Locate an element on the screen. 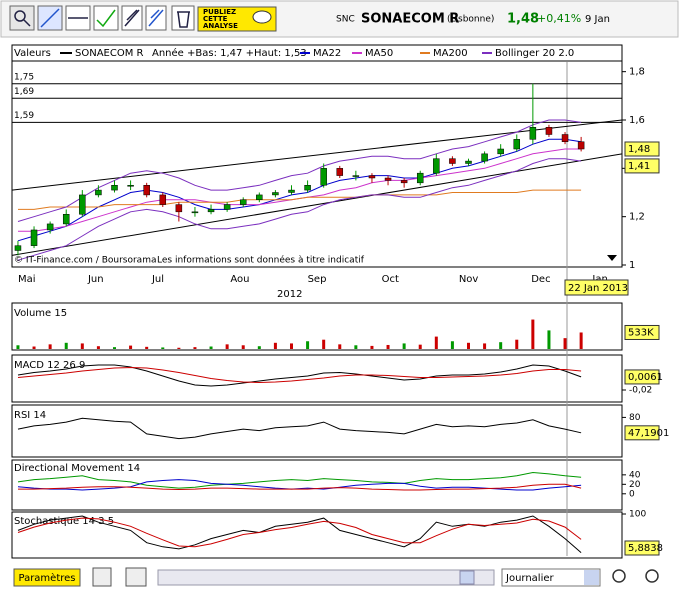  y-tick-label: 1 is located at coordinates (632, 265).